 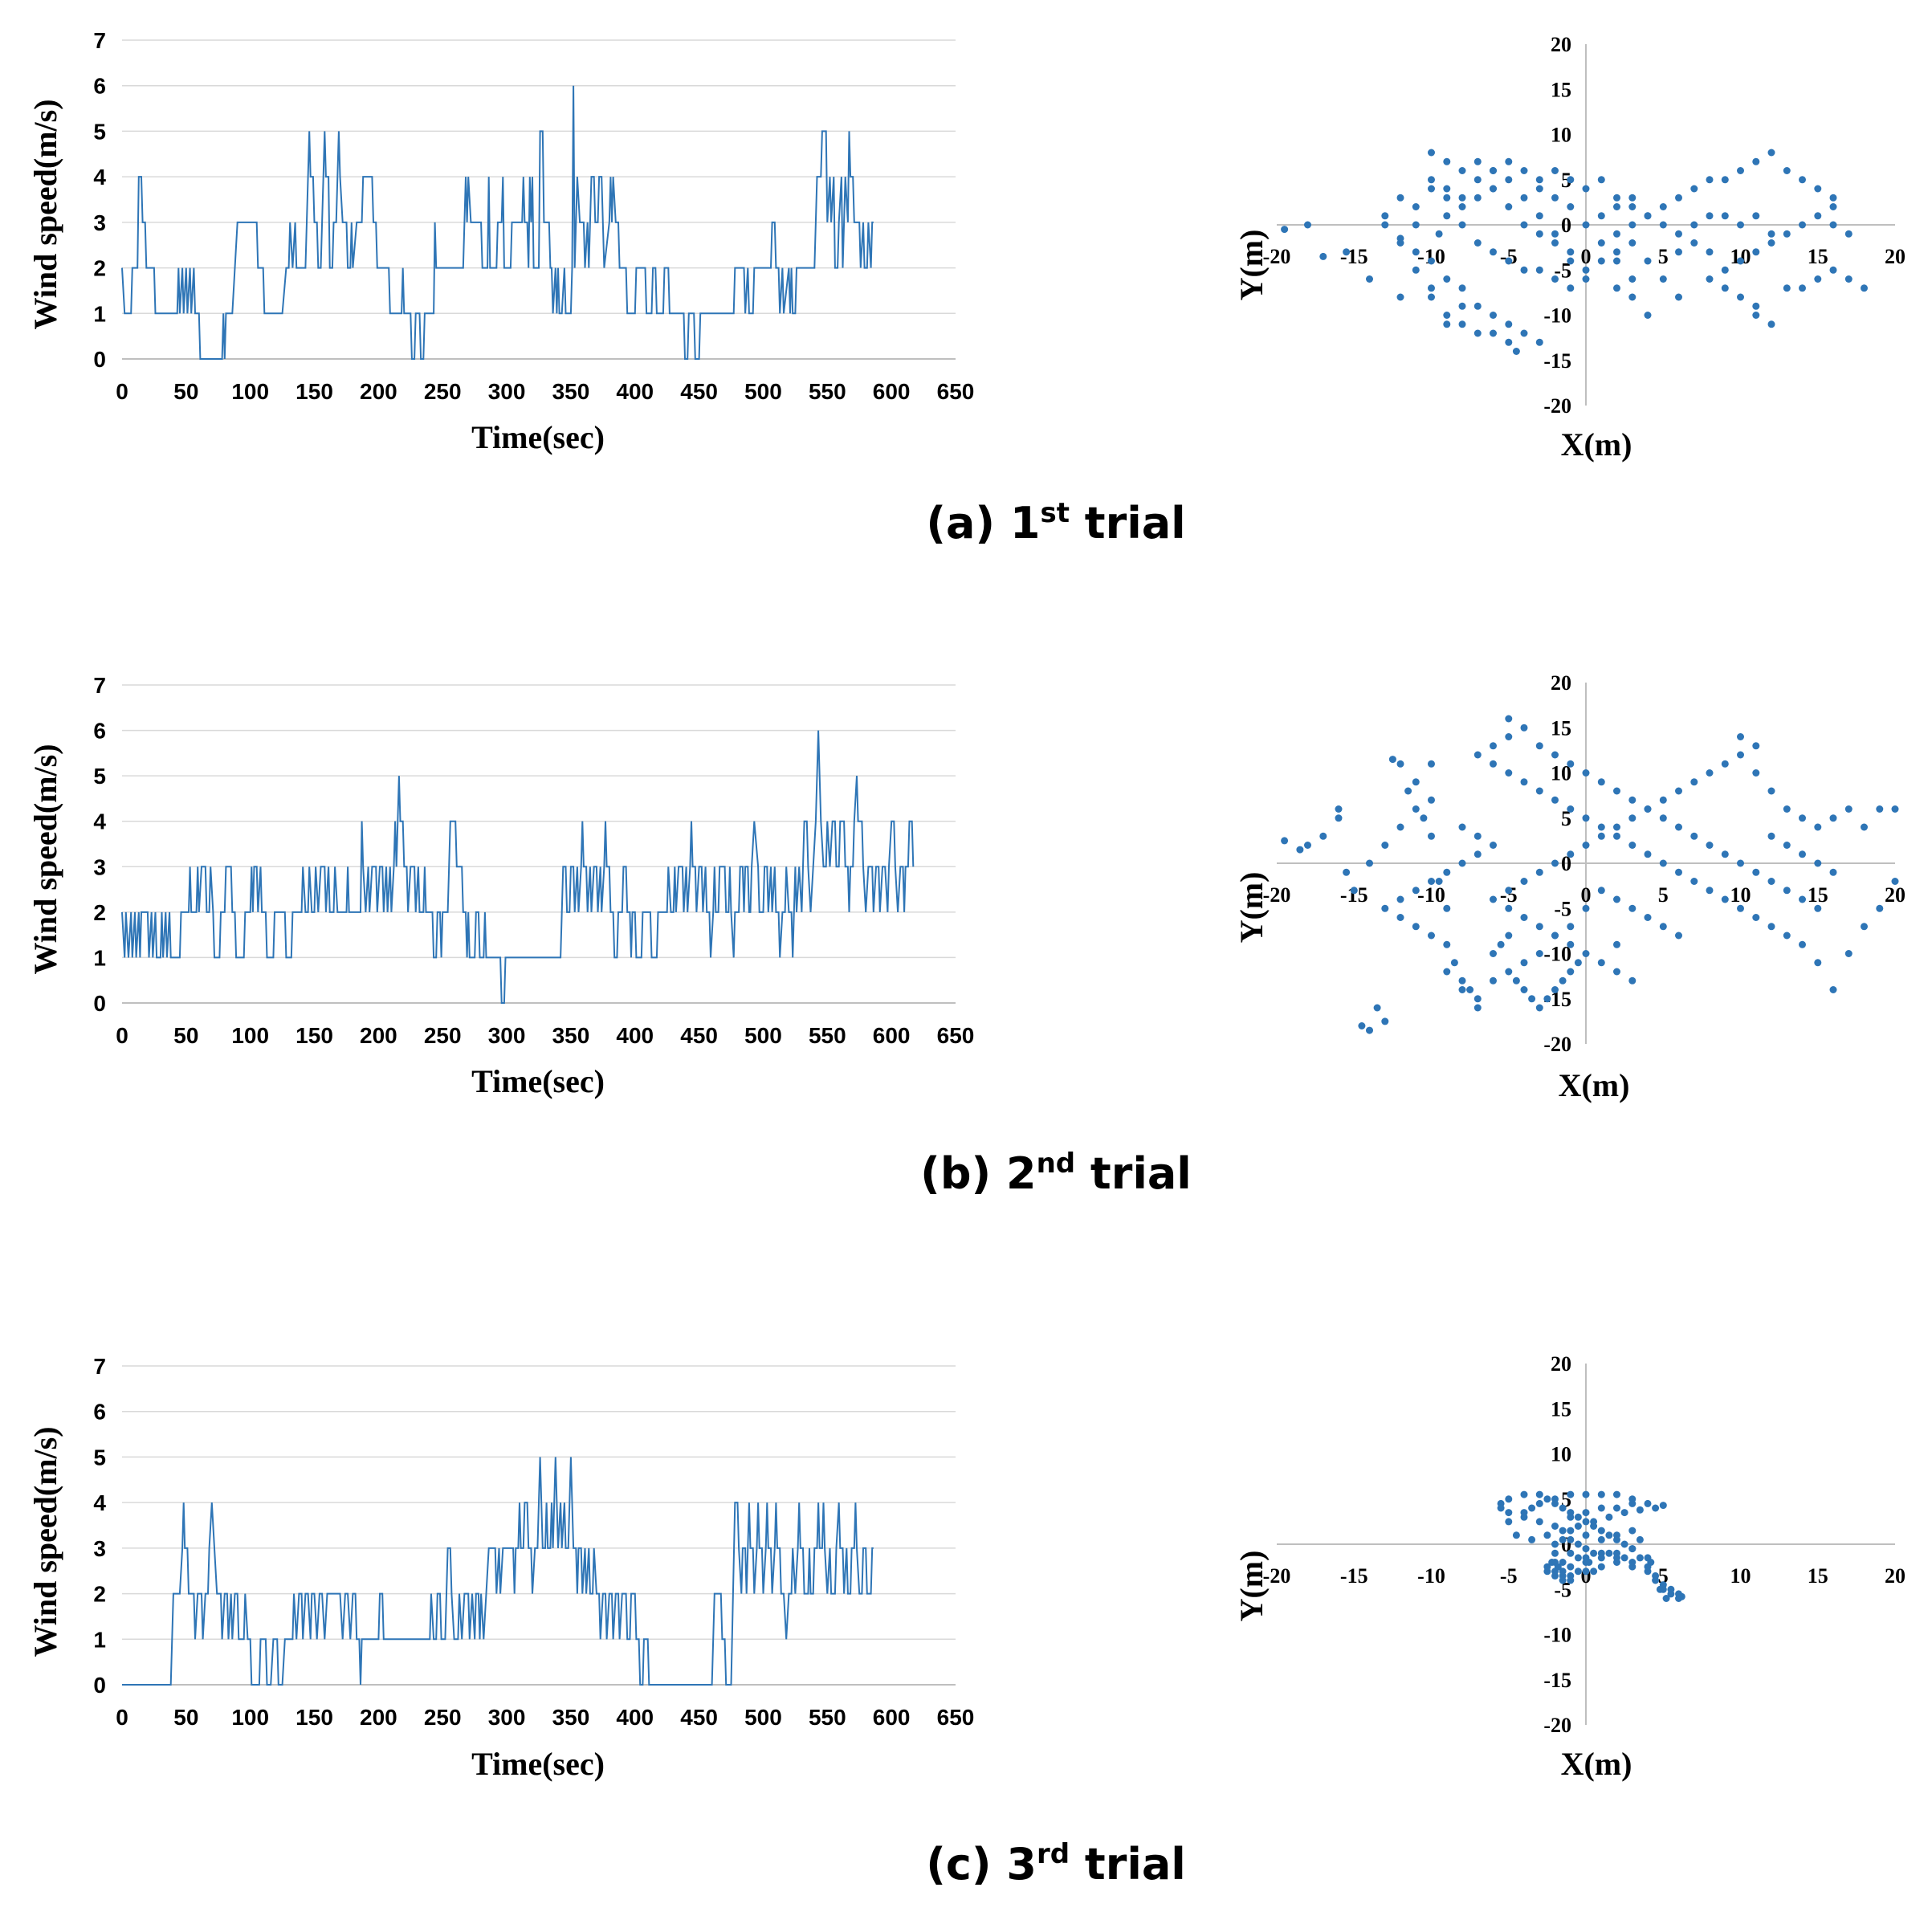 What do you see at coordinates (507, 1035) in the screenshot?
I see `x-tick-label: 300` at bounding box center [507, 1035].